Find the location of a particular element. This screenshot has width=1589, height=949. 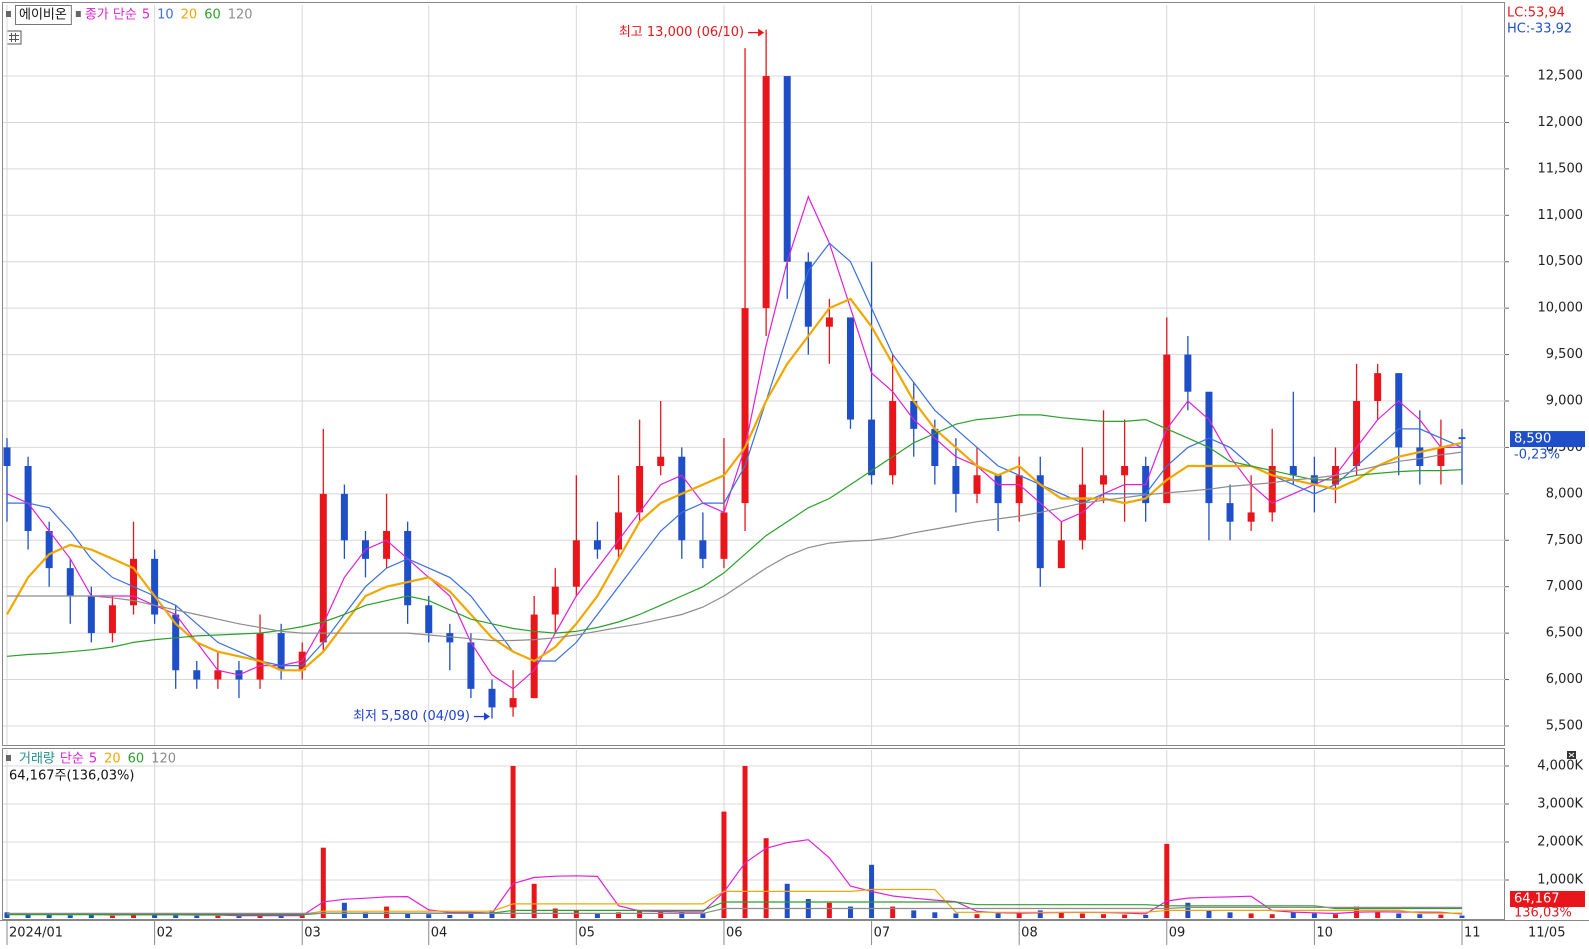

lc-label: LC:53,94 is located at coordinates (1536, 13).